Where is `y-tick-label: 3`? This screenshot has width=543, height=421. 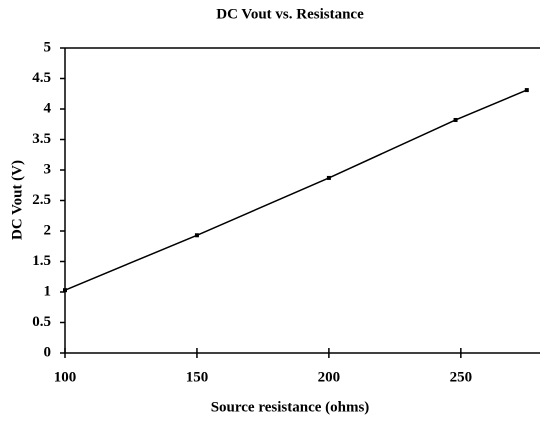 y-tick-label: 3 is located at coordinates (48, 169).